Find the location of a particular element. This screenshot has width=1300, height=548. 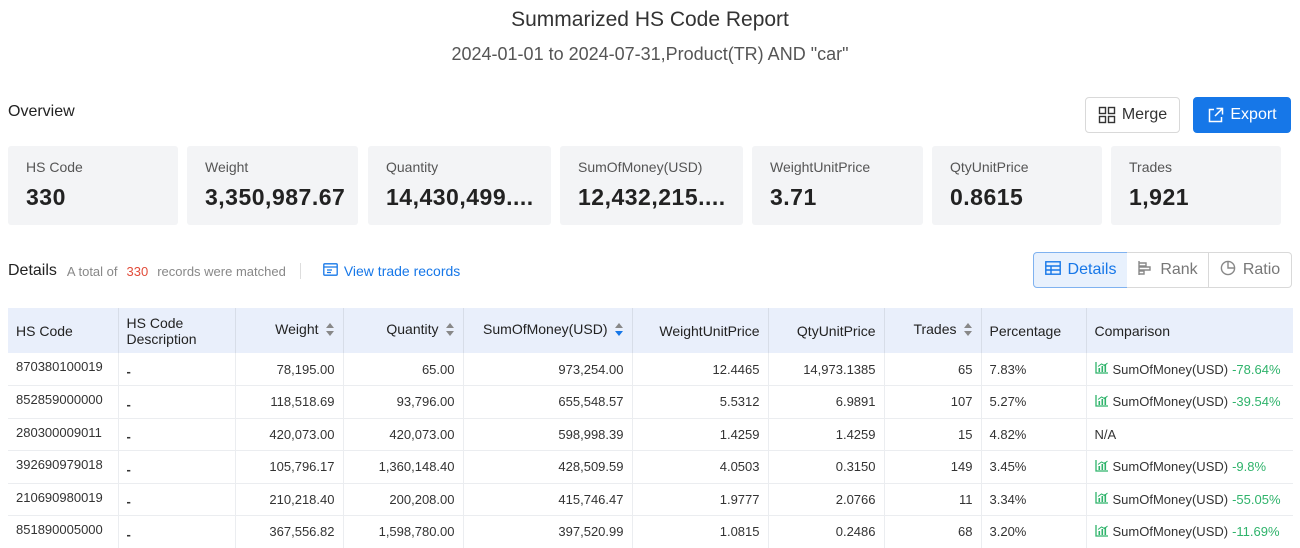

comparison-cell: SumOfMoney(USD) -39.54% is located at coordinates (1189, 402).